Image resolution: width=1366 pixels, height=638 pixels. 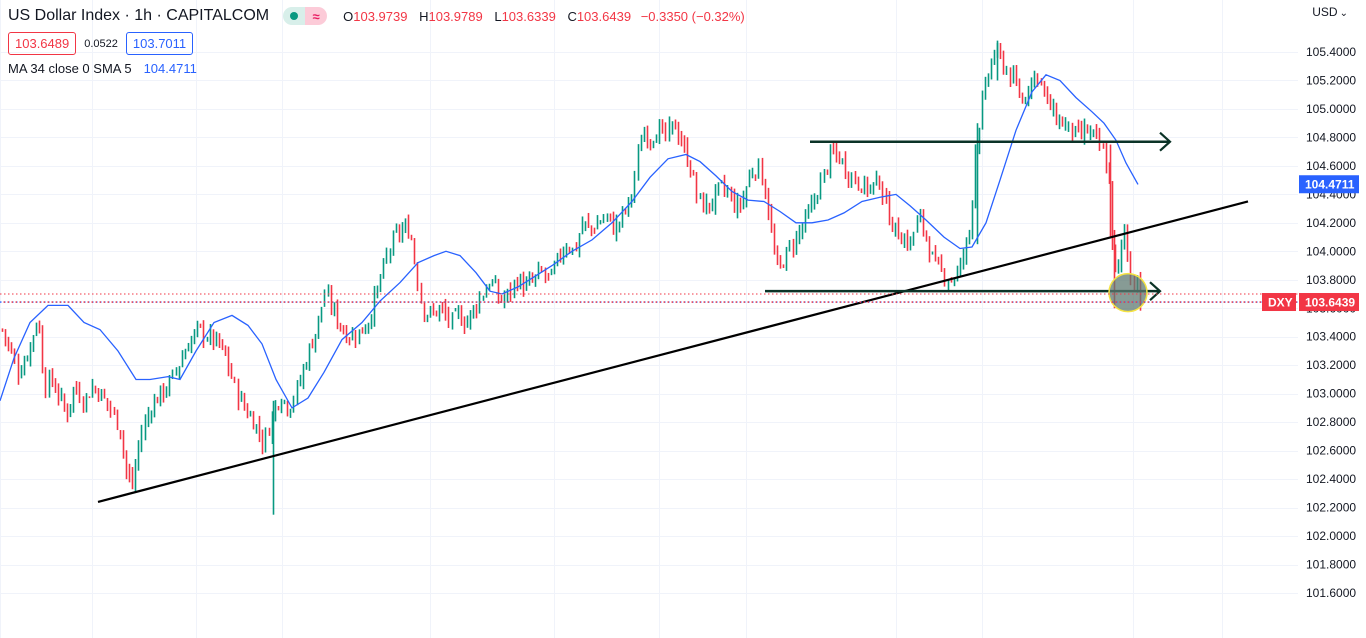 What do you see at coordinates (528, 16) in the screenshot?
I see `low-value: 103.6339` at bounding box center [528, 16].